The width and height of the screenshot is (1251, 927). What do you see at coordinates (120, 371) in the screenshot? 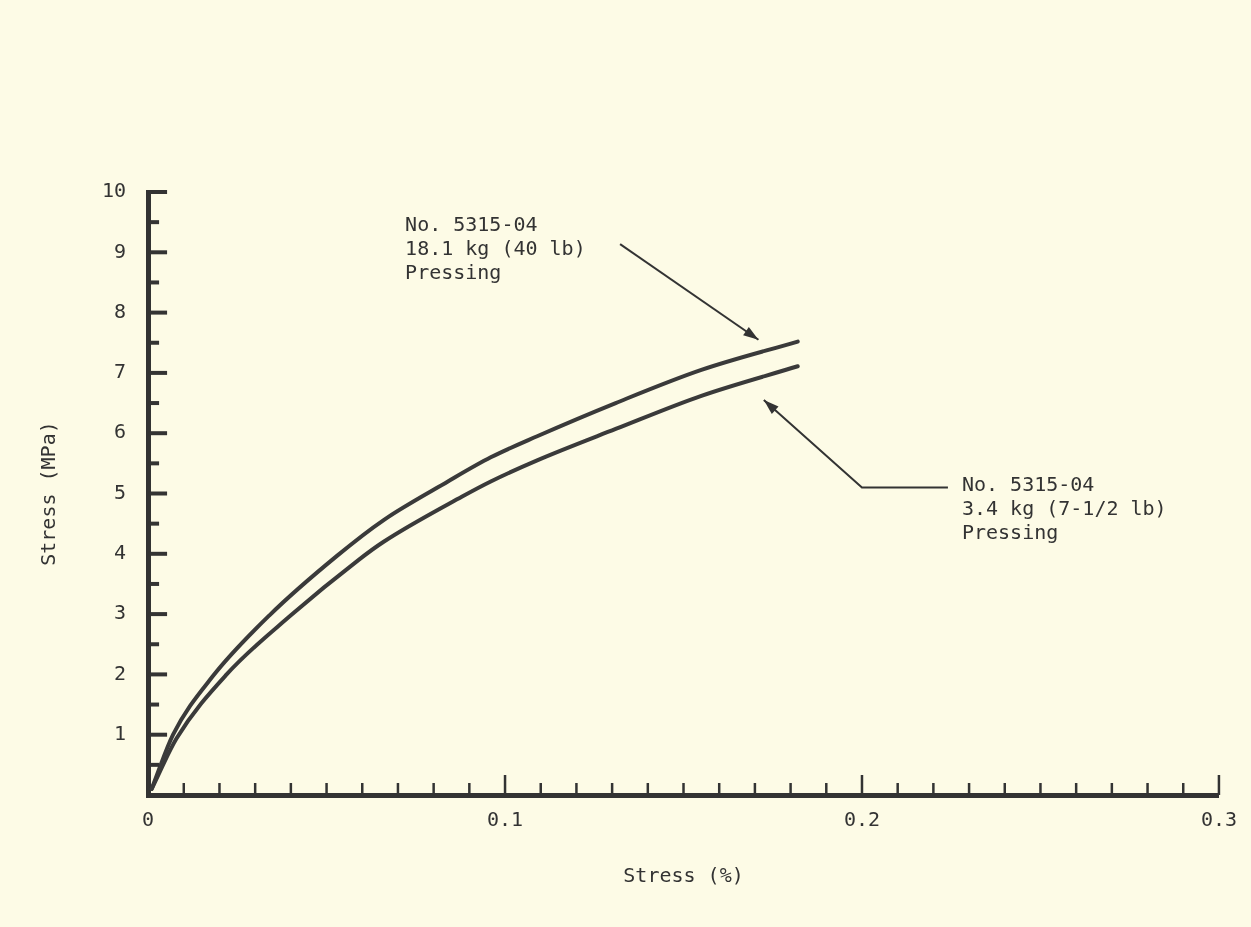
I see `y-tick-label: 7` at bounding box center [120, 371].